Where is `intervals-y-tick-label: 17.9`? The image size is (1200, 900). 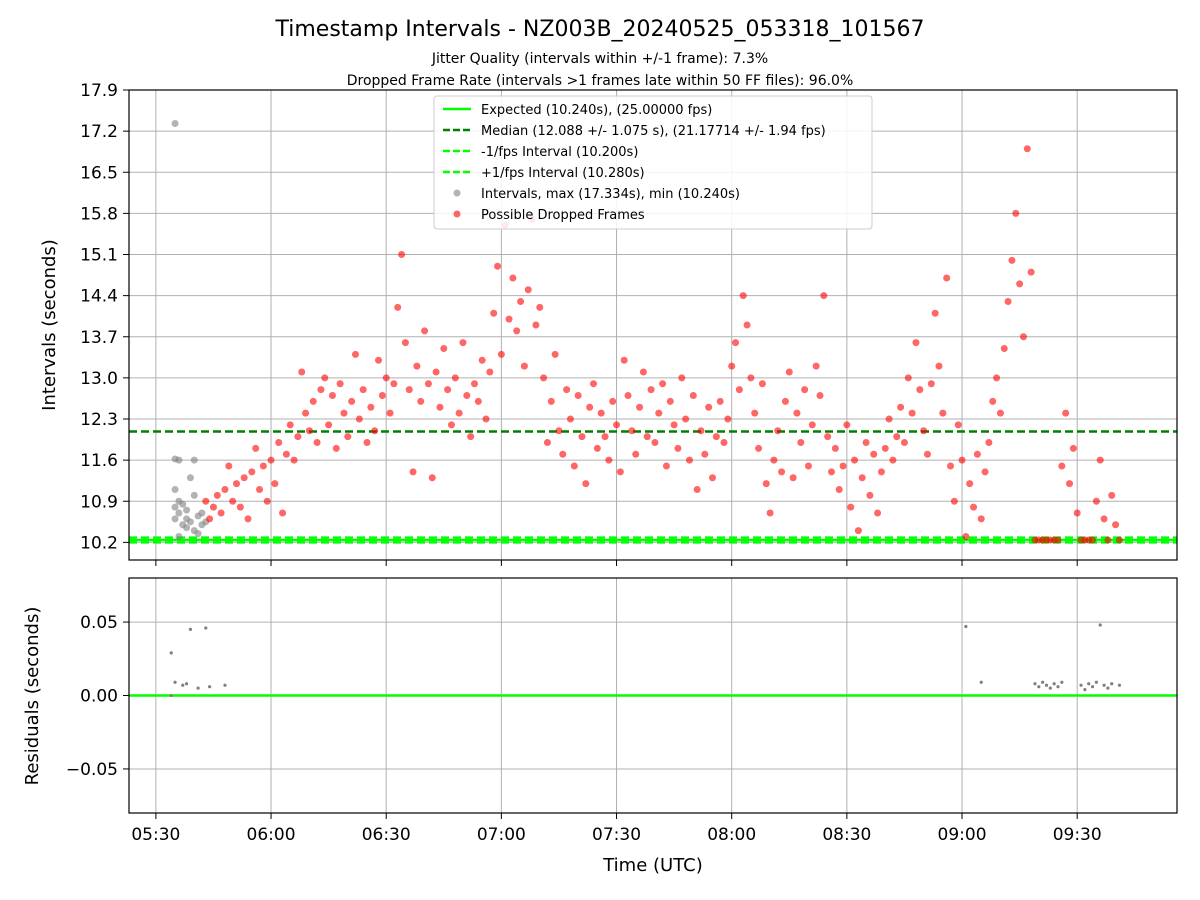
intervals-y-tick-label: 17.9 is located at coordinates (99, 91).